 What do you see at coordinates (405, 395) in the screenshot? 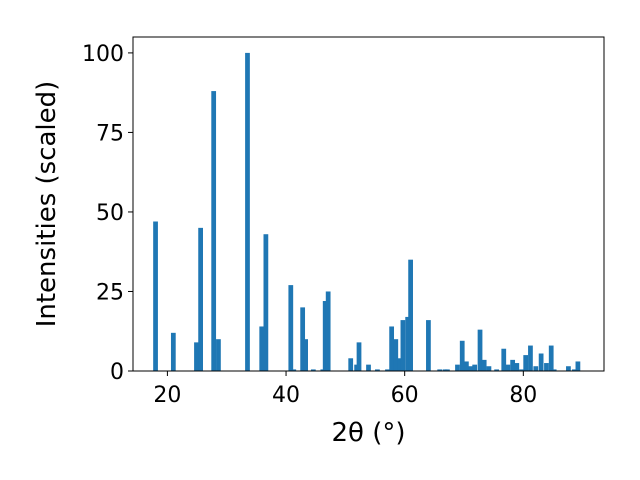
I see `x-tick-label: 60` at bounding box center [405, 395].